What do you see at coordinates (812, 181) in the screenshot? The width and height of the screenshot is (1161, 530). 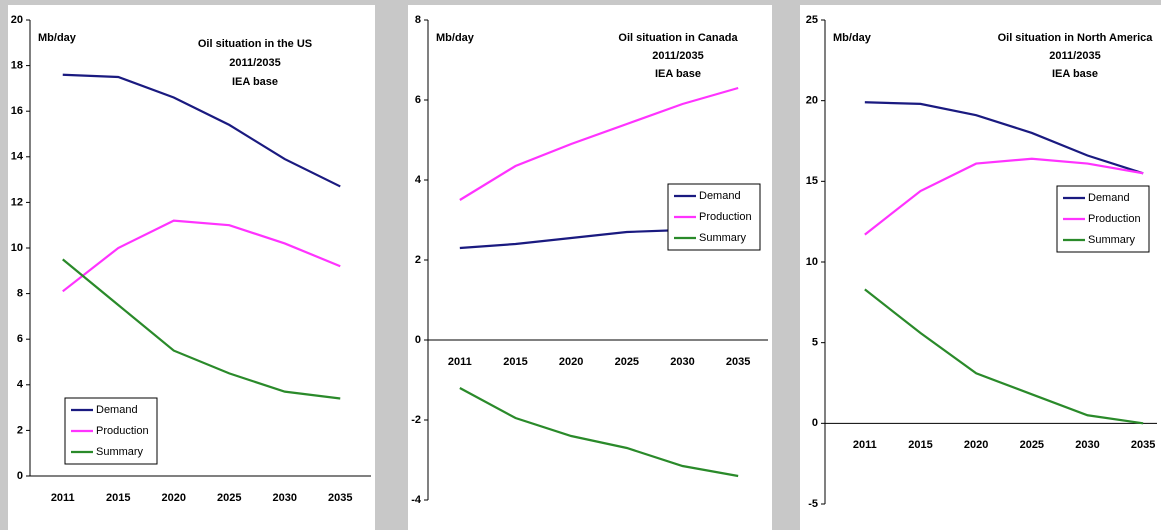 I see `y-tick-label: 15` at bounding box center [812, 181].